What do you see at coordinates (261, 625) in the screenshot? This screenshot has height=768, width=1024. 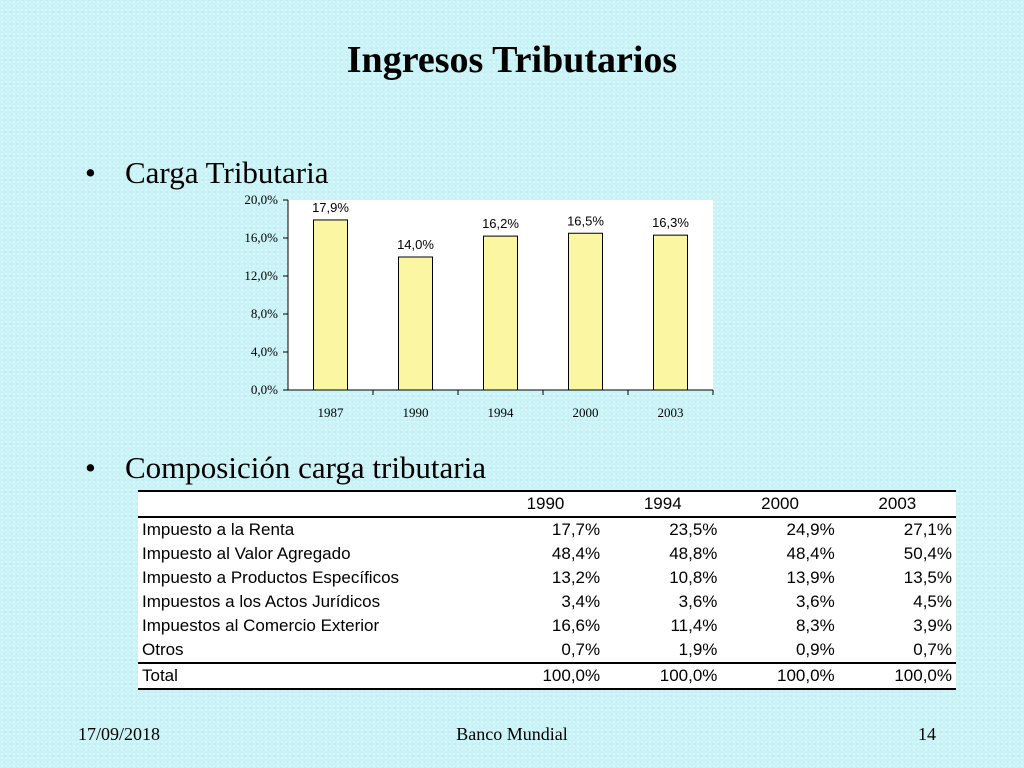 I see `row-label: Impuestos al Comercio Exterior` at bounding box center [261, 625].